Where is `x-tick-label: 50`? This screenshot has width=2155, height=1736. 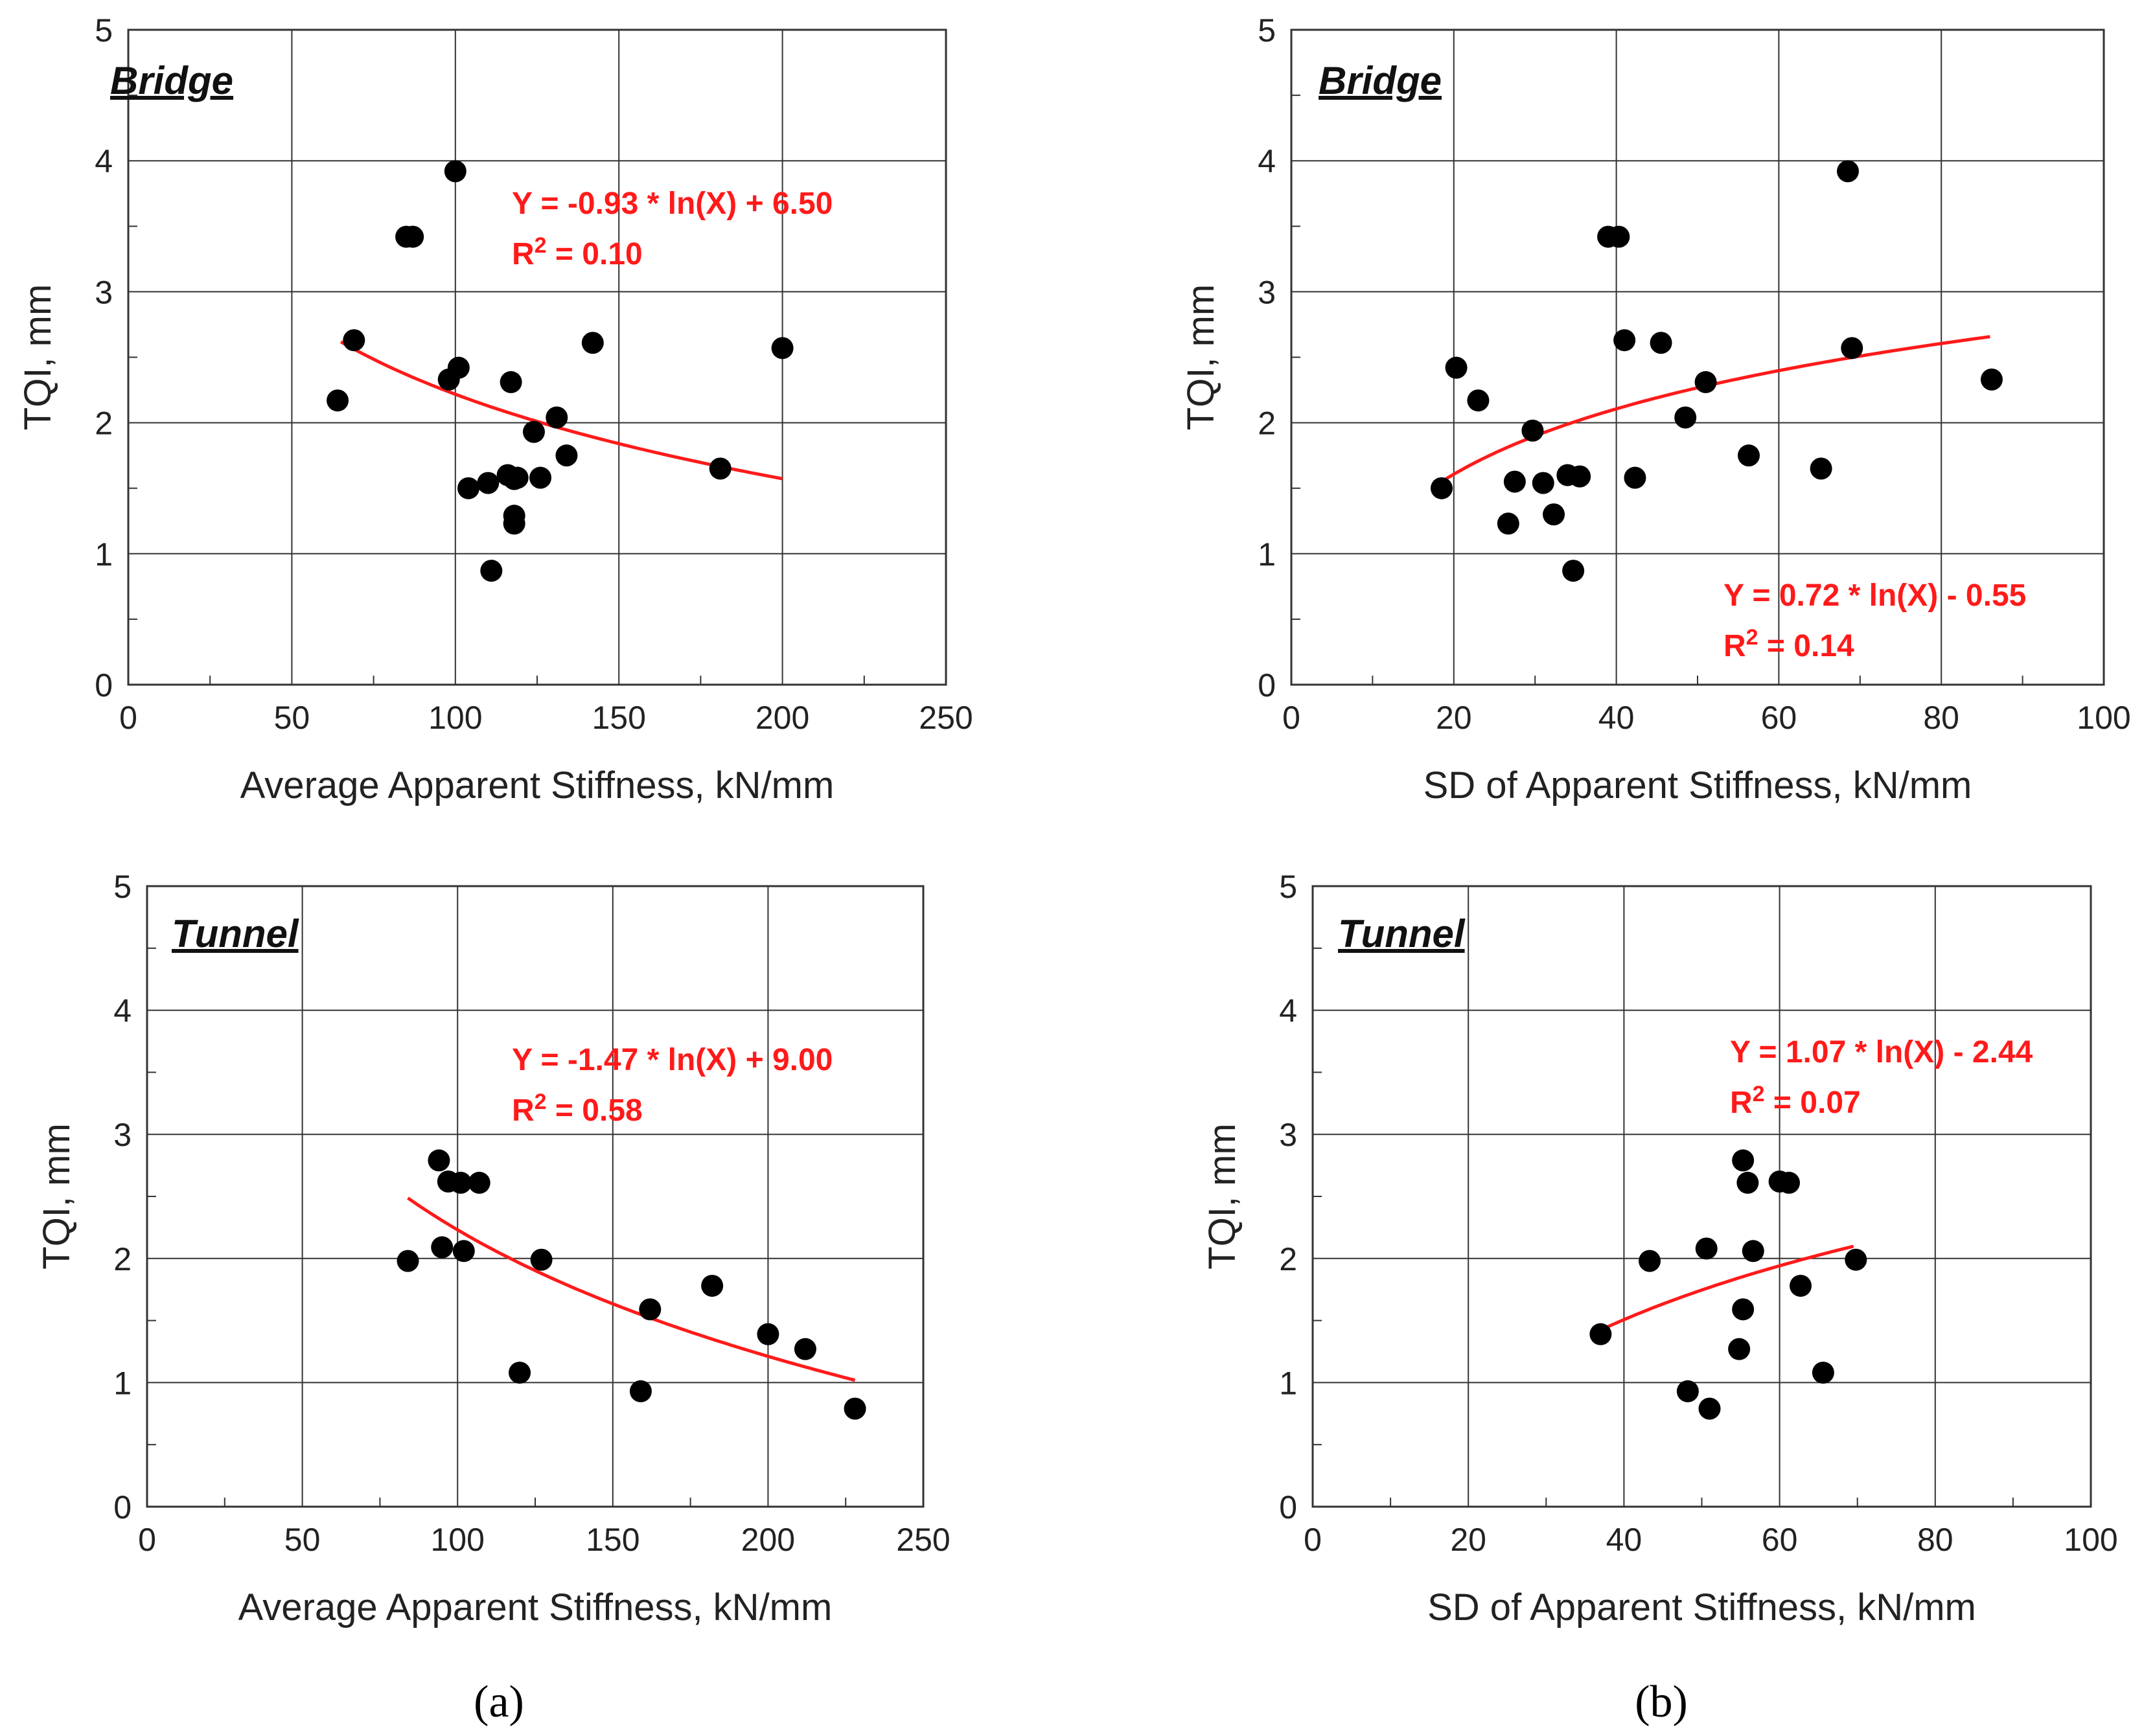
x-tick-label: 50 is located at coordinates (302, 1540).